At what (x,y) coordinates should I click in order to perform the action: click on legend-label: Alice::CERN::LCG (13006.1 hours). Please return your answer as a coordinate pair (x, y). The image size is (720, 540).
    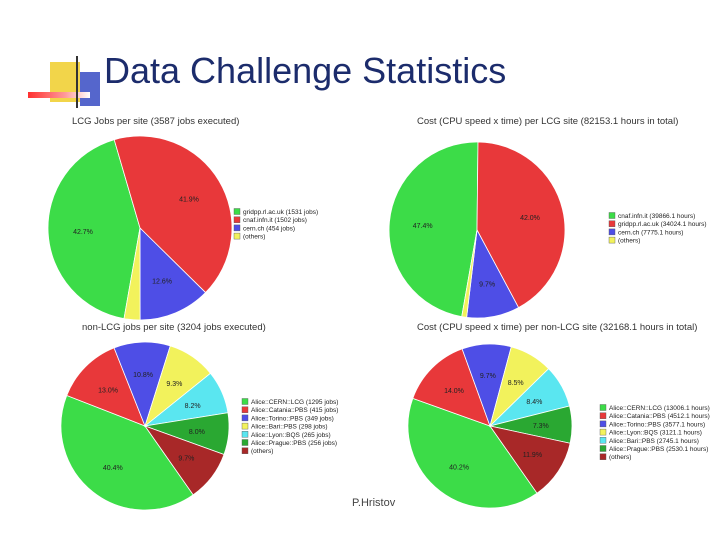
    Looking at the image, I should click on (659, 408).